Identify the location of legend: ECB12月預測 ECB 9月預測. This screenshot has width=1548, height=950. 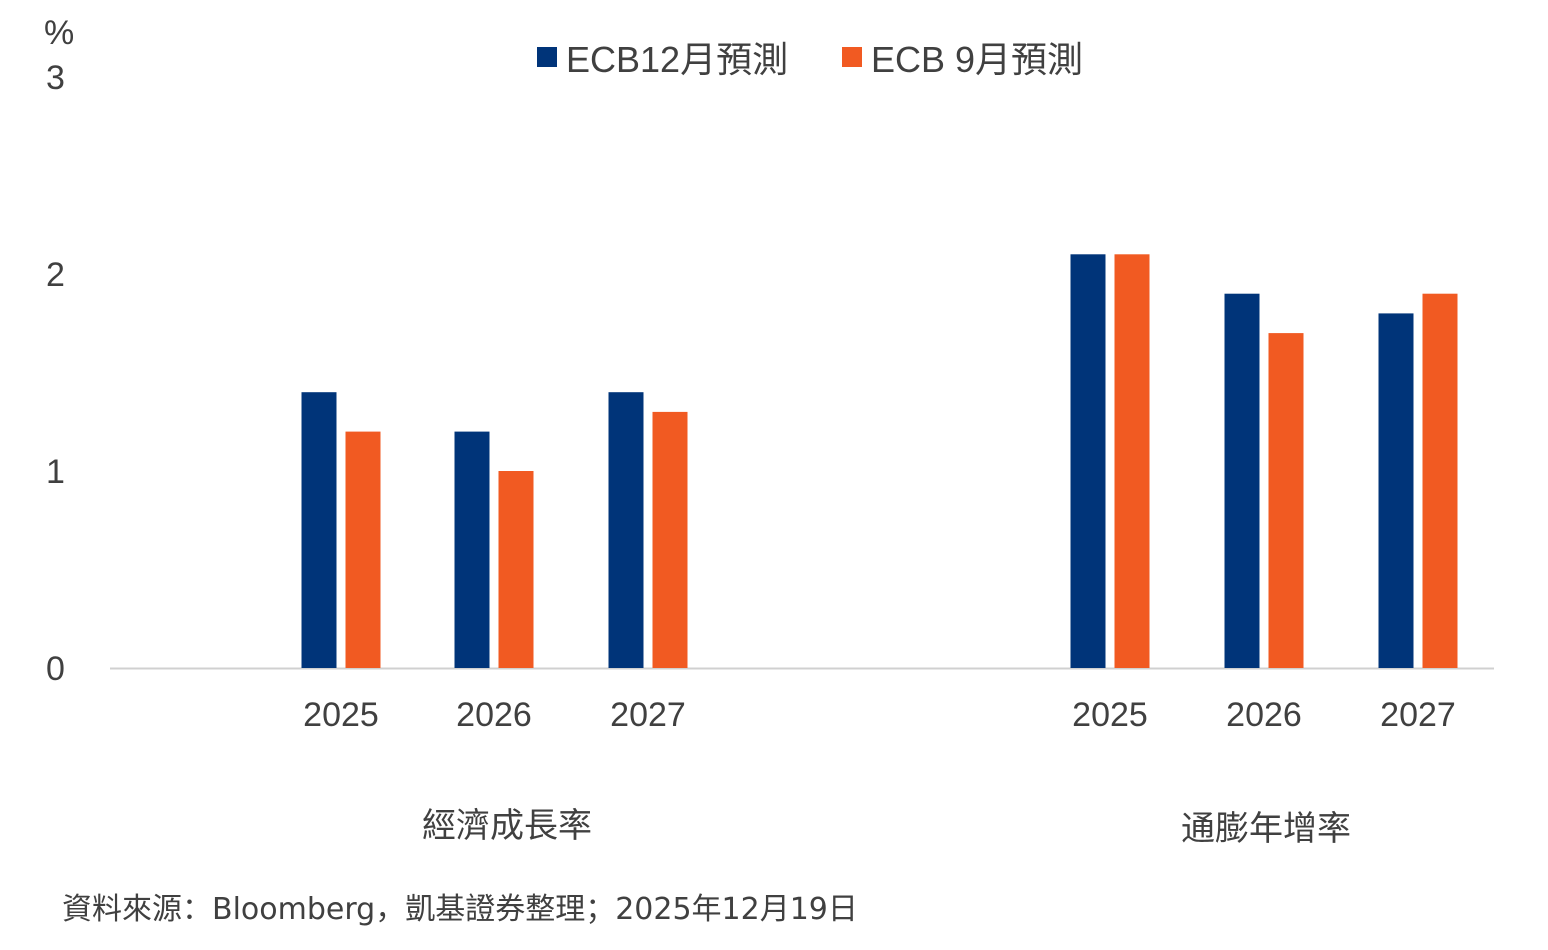
(810, 59).